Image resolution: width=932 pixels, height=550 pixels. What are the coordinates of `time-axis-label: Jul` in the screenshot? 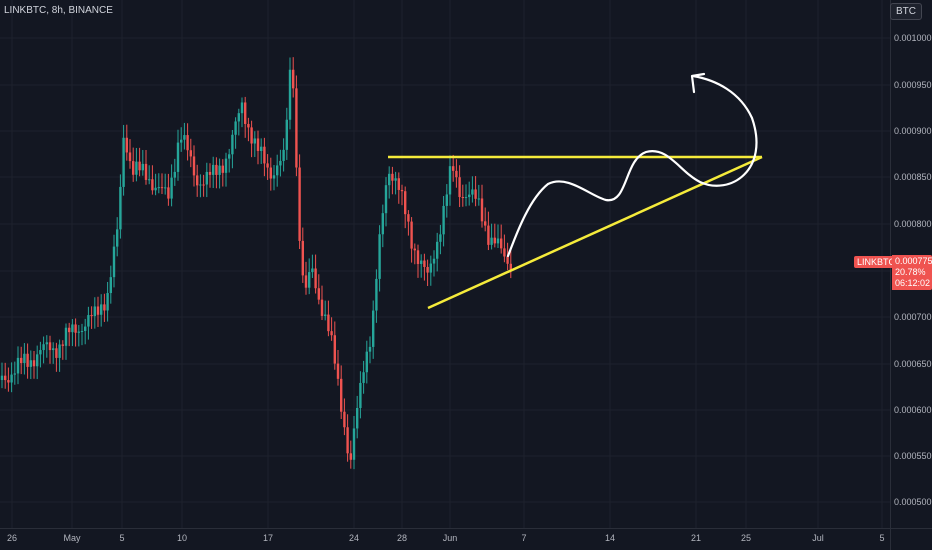 It's located at (818, 538).